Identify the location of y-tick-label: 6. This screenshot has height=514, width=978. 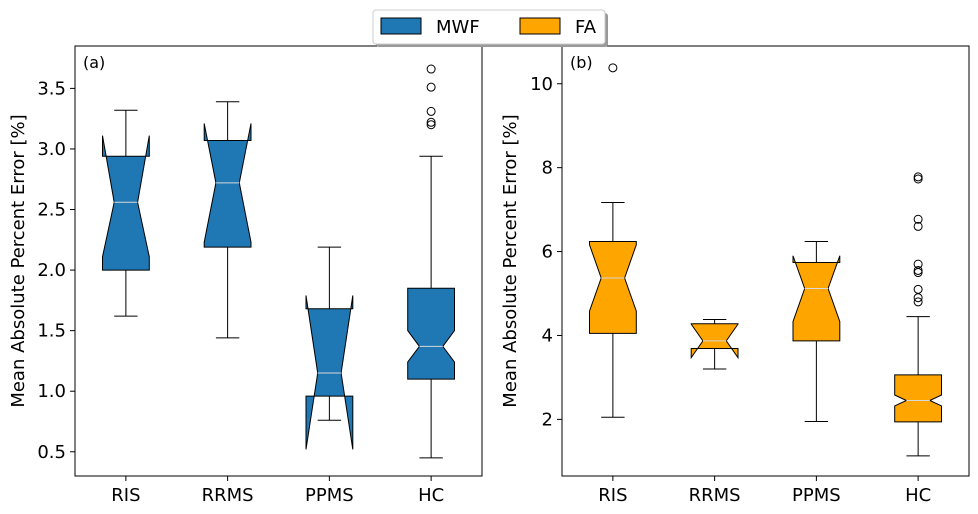
(547, 252).